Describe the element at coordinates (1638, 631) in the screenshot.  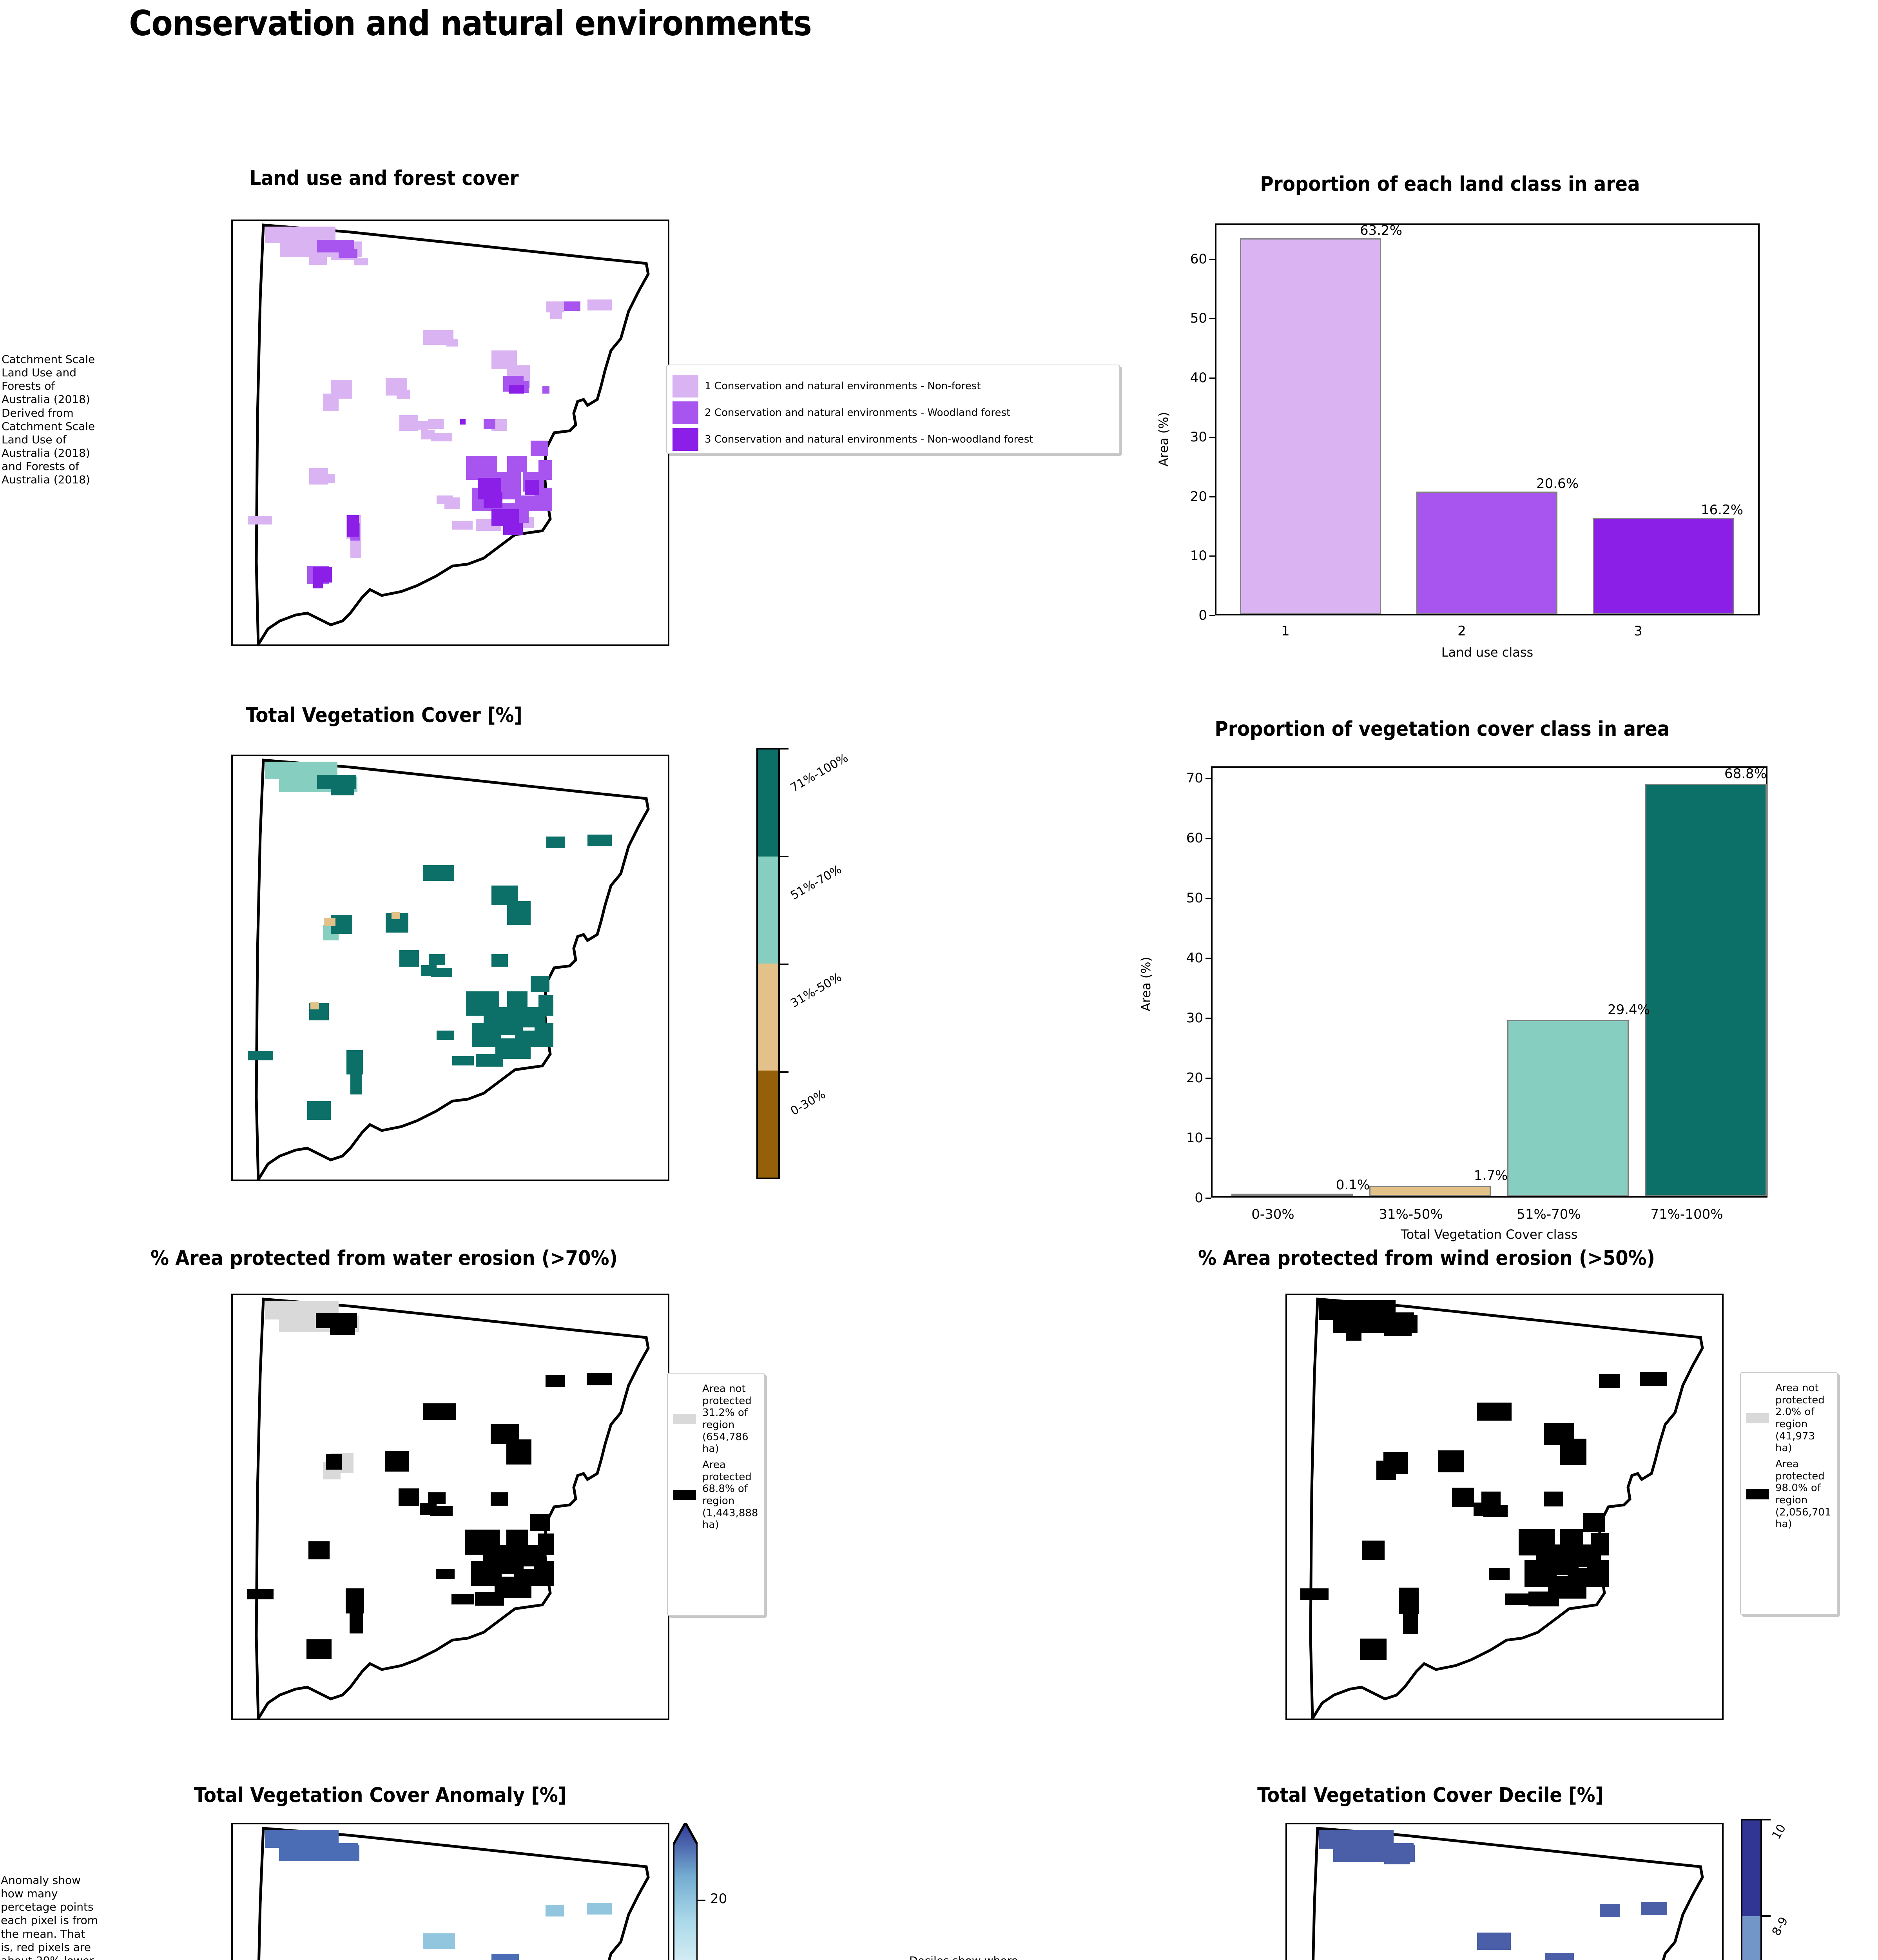
I see `xtick-3: 3` at that location.